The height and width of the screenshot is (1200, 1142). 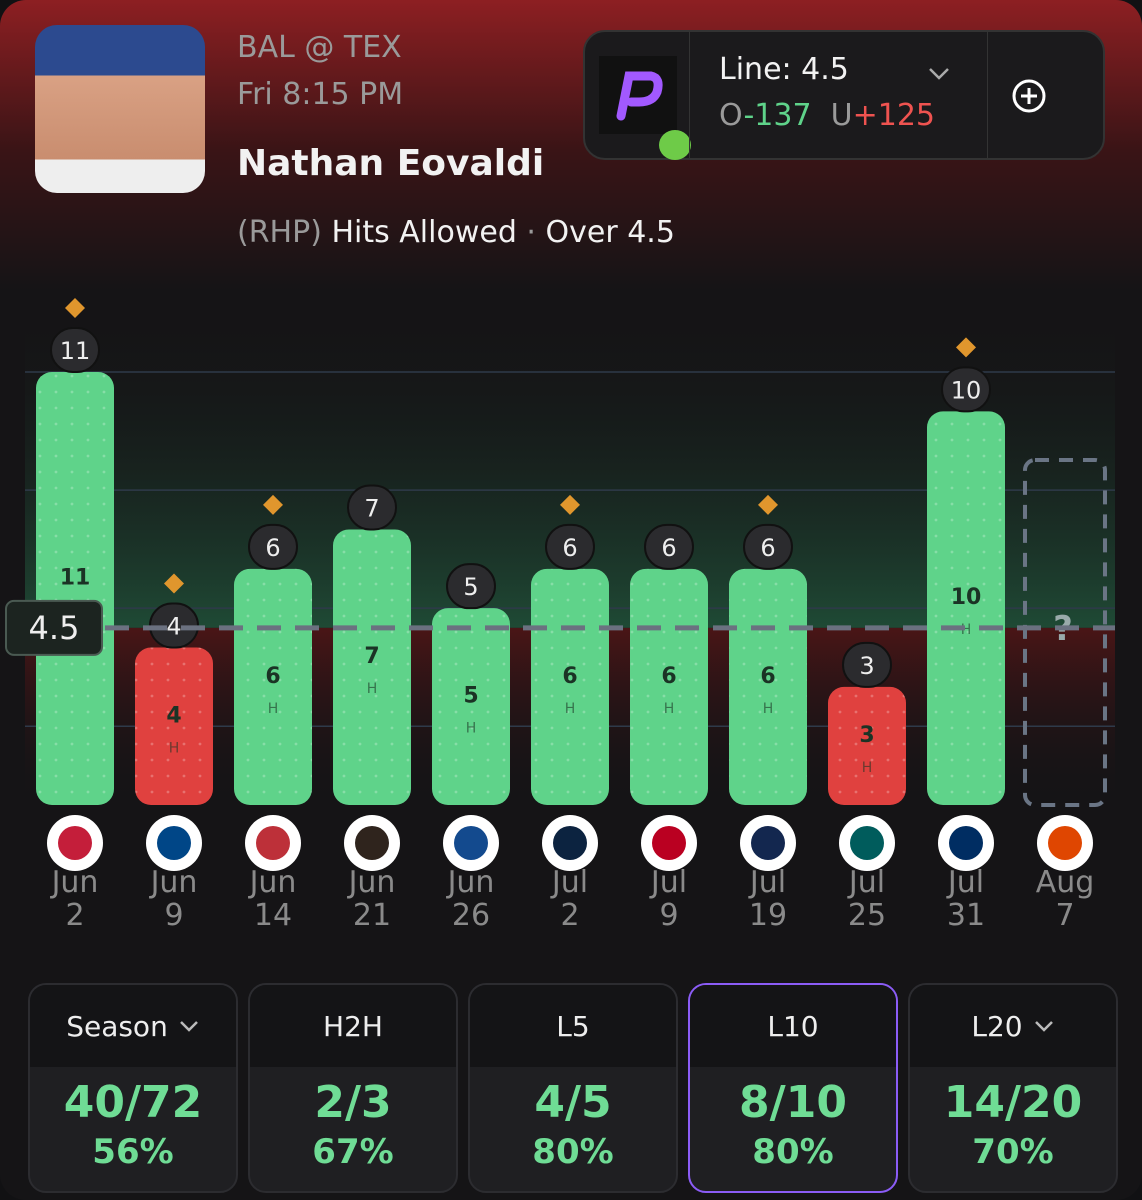 What do you see at coordinates (793, 1102) in the screenshot?
I see `card-record: 8/10` at bounding box center [793, 1102].